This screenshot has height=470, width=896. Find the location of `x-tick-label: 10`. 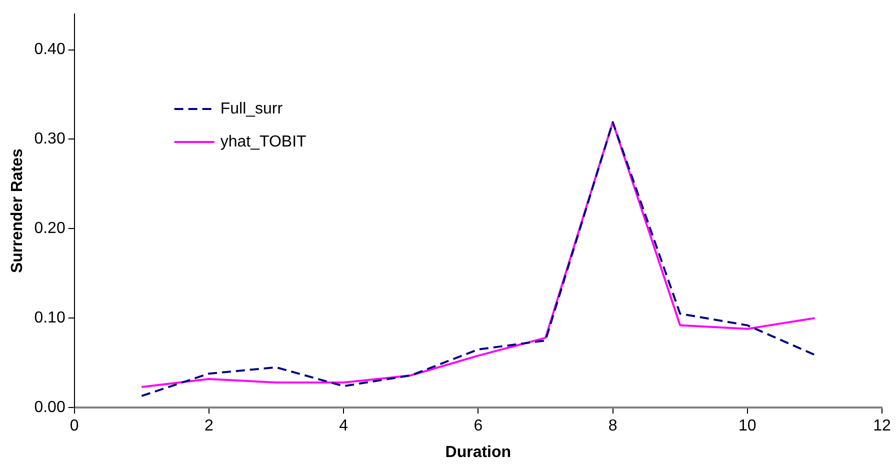

x-tick-label: 10 is located at coordinates (747, 426).